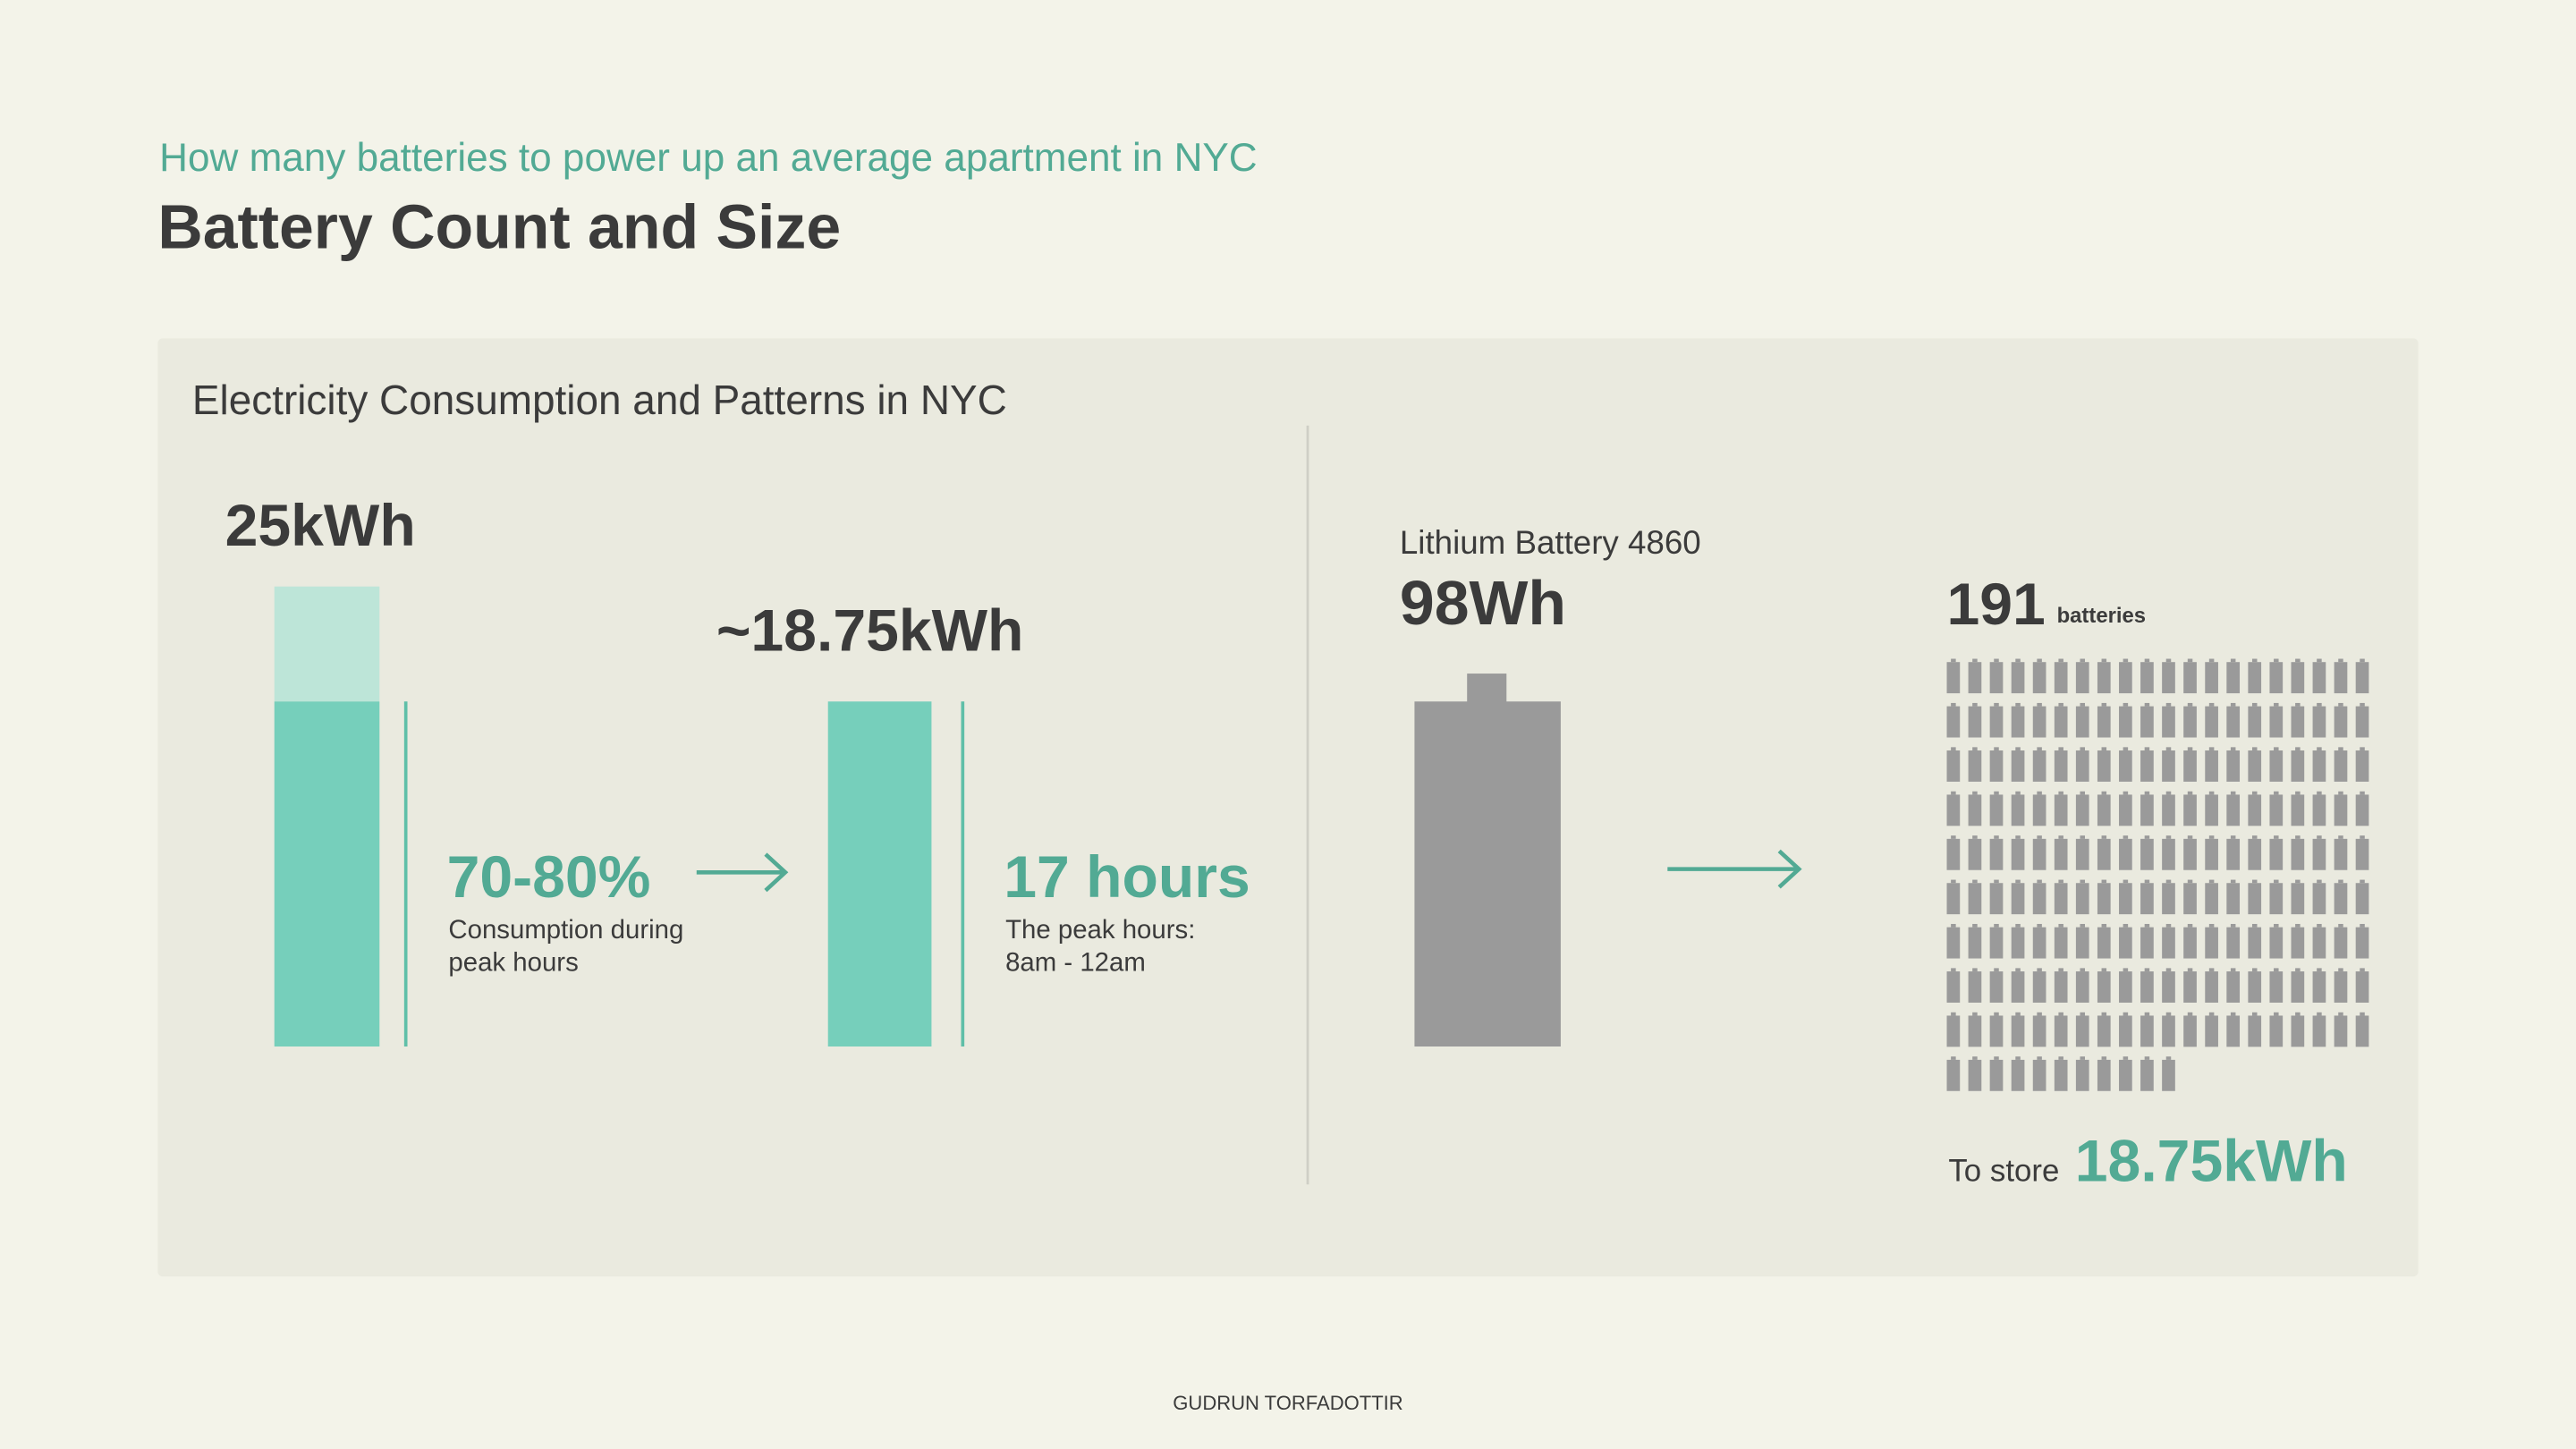 The width and height of the screenshot is (2576, 1449). Describe the element at coordinates (2101, 616) in the screenshot. I see `count-unit: batteries` at that location.